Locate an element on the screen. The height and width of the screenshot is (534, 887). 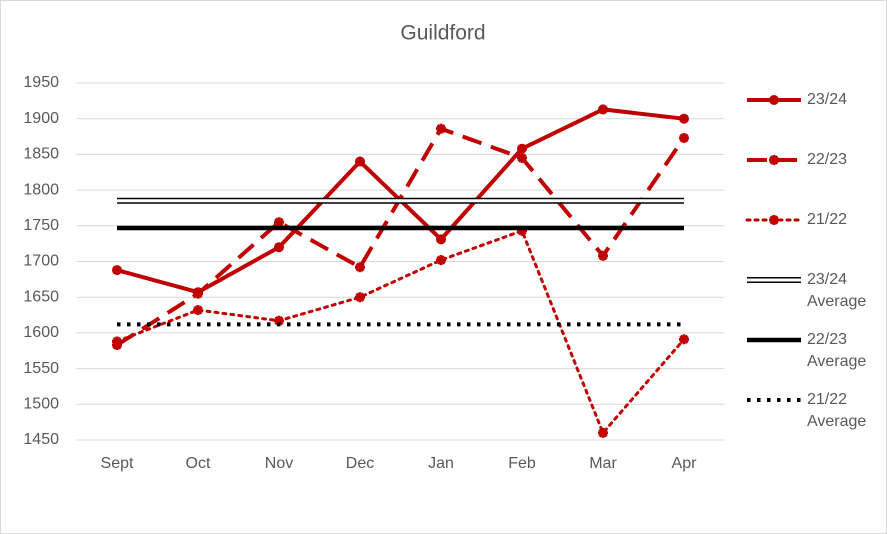
legend-label: 21/22 Average is located at coordinates (837, 410).